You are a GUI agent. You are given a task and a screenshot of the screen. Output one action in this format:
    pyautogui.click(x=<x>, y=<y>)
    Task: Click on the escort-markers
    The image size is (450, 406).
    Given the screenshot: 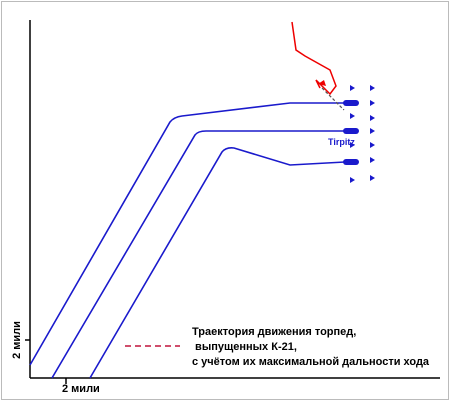 What is the action you would take?
    pyautogui.click(x=362, y=134)
    